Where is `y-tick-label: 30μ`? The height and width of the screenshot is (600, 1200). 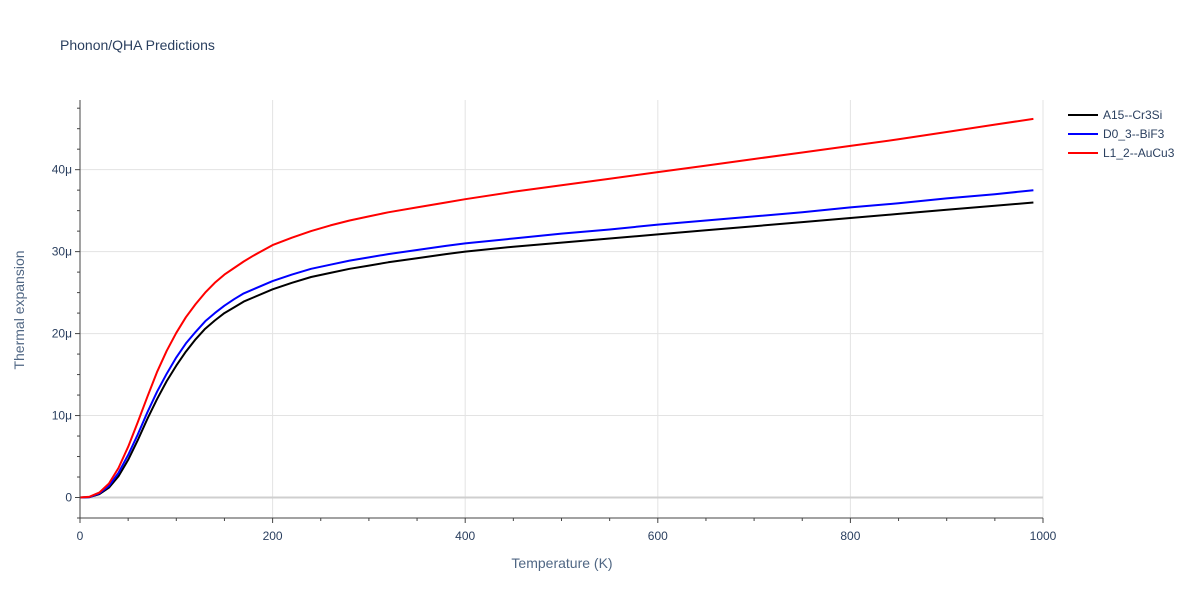 y-tick-label: 30μ is located at coordinates (62, 252).